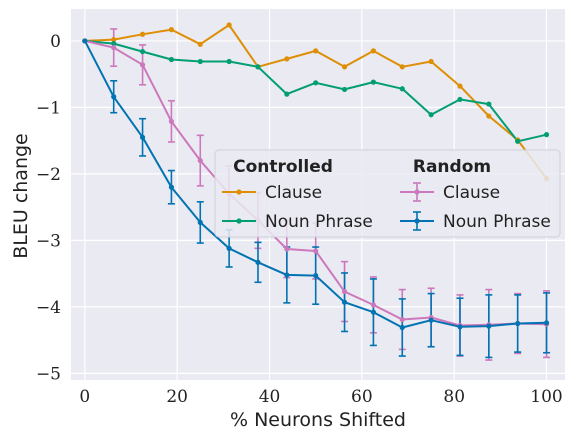 The height and width of the screenshot is (441, 576). What do you see at coordinates (318, 420) in the screenshot?
I see `x-axis-label: % Neurons Shifted` at bounding box center [318, 420].